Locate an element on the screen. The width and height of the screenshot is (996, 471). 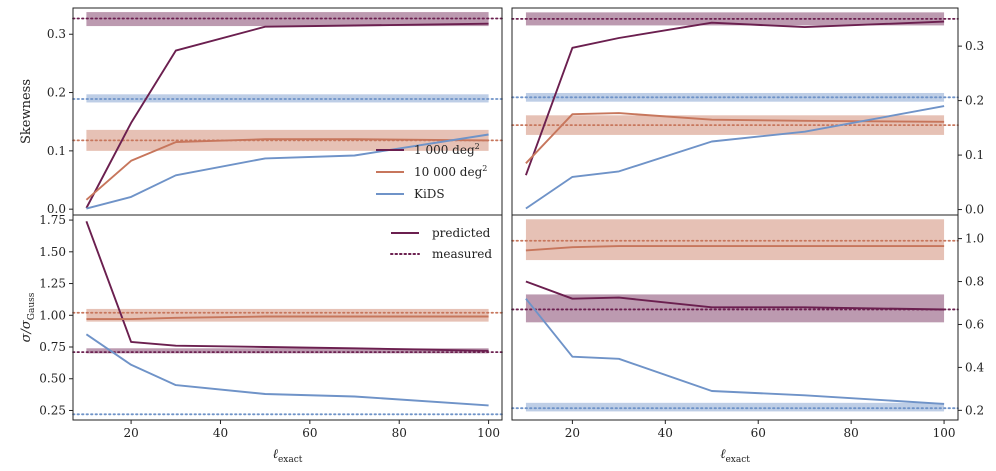
y-axis-label: Skewness is located at coordinates (26, 111).